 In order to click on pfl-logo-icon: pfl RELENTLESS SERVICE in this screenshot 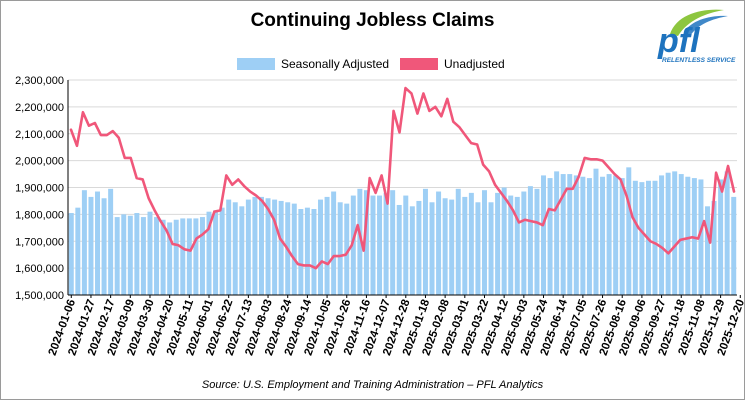, I will do `click(696, 36)`.